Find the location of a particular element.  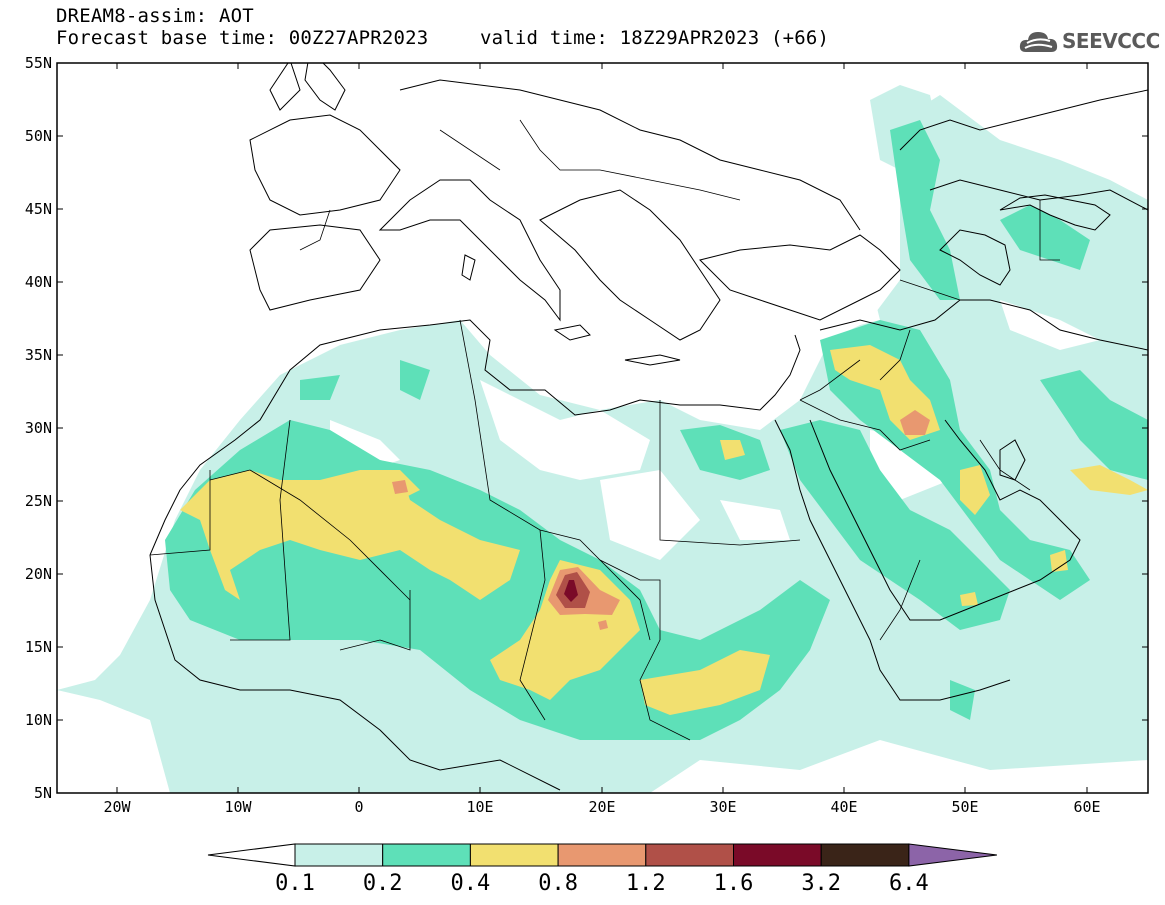

colorbar-label: 1.2 is located at coordinates (646, 883).